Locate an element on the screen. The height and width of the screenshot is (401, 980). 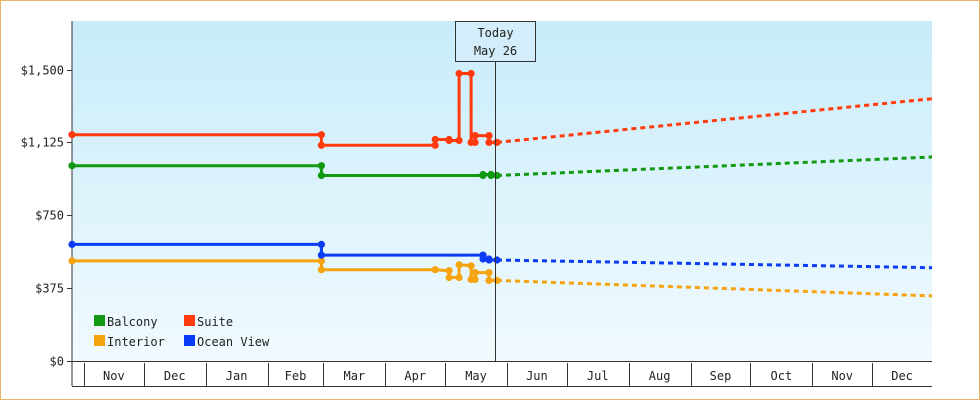
month-label: Jan is located at coordinates (237, 376).